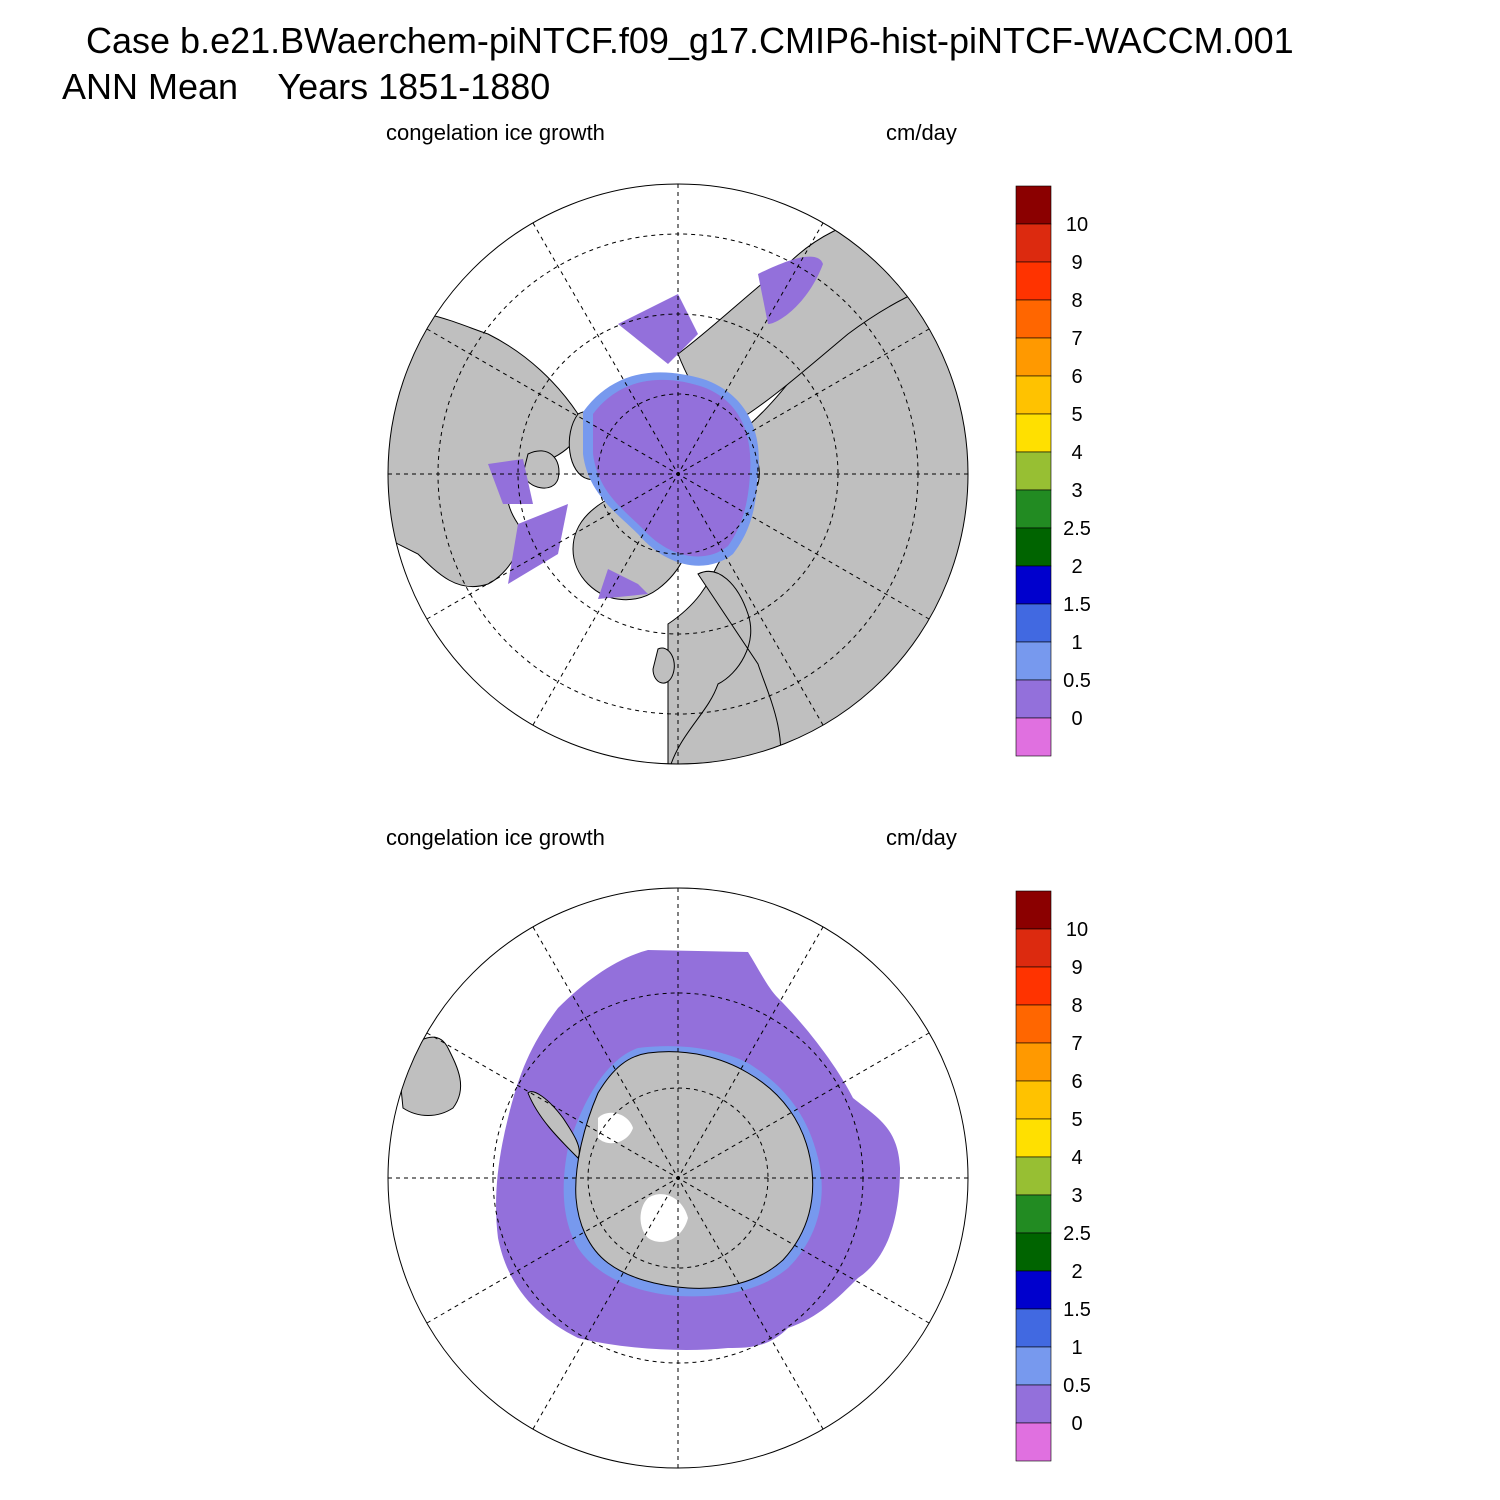 Image resolution: width=1500 pixels, height=1500 pixels. What do you see at coordinates (1076, 1006) in the screenshot?
I see `south-colorbar-tick-label: 8` at bounding box center [1076, 1006].